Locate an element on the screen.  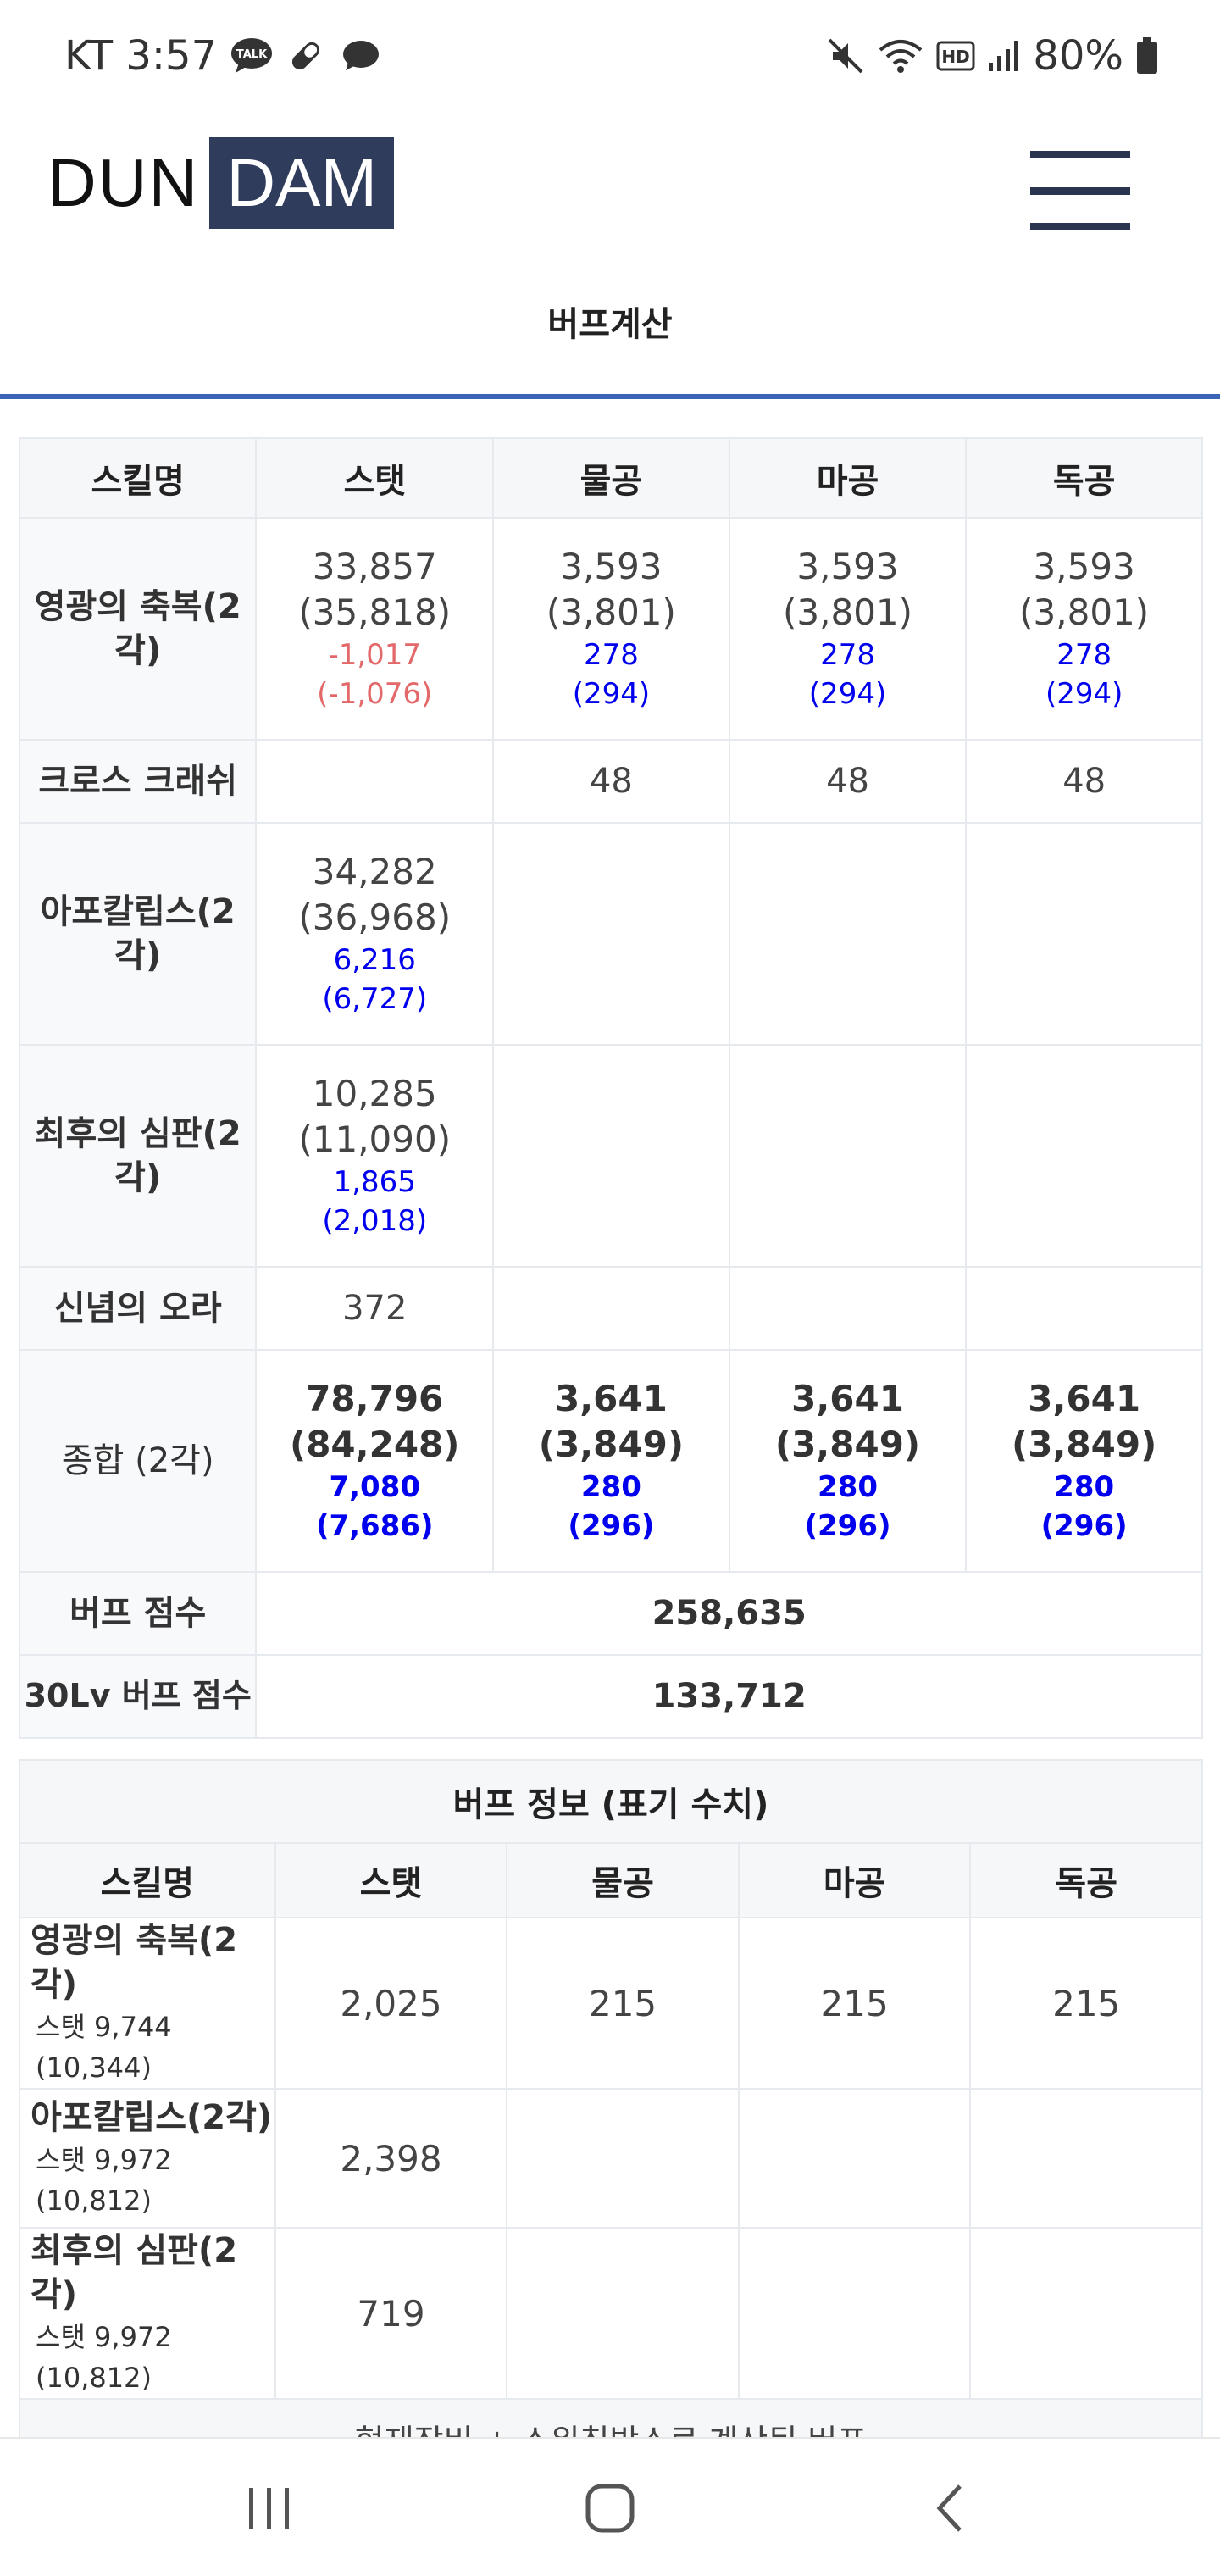
info-caption-row: 버프 정보 (표기 수치) is located at coordinates (611, 1801).